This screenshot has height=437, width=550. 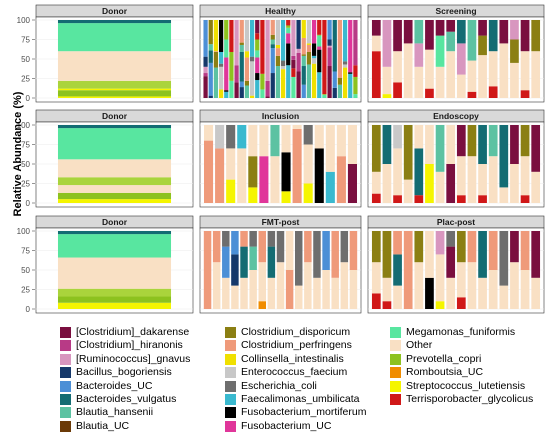 I want to click on y-tick-label: 100, so click(x=24, y=125).